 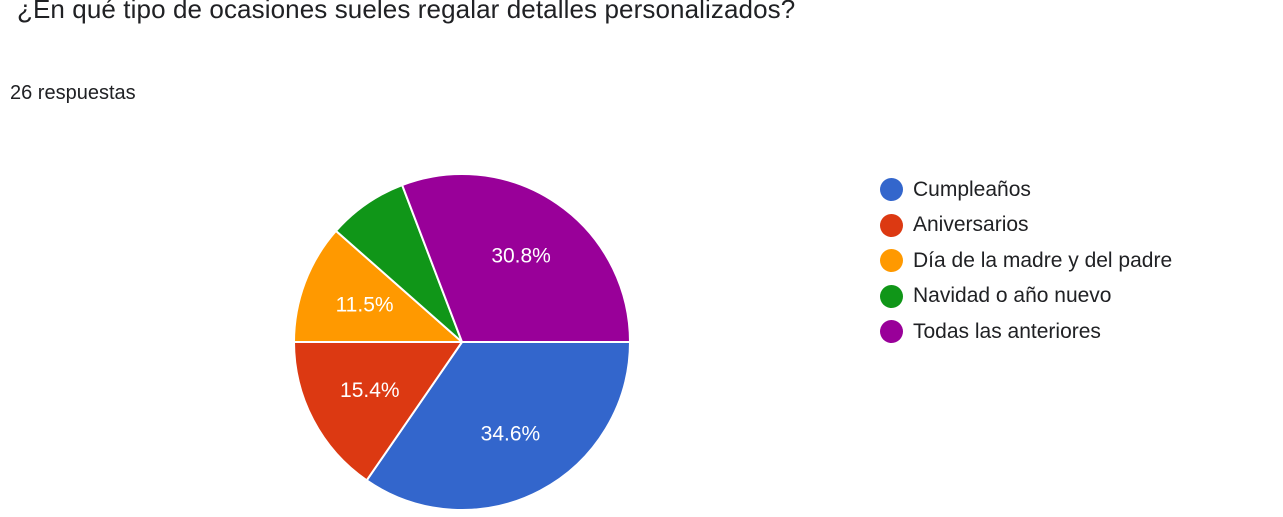 What do you see at coordinates (73, 93) in the screenshot?
I see `response-count: 26 respuestas` at bounding box center [73, 93].